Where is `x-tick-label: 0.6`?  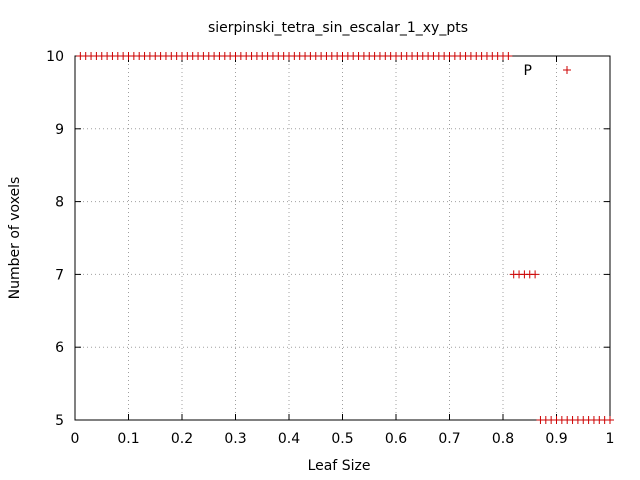
x-tick-label: 0.6 is located at coordinates (396, 439).